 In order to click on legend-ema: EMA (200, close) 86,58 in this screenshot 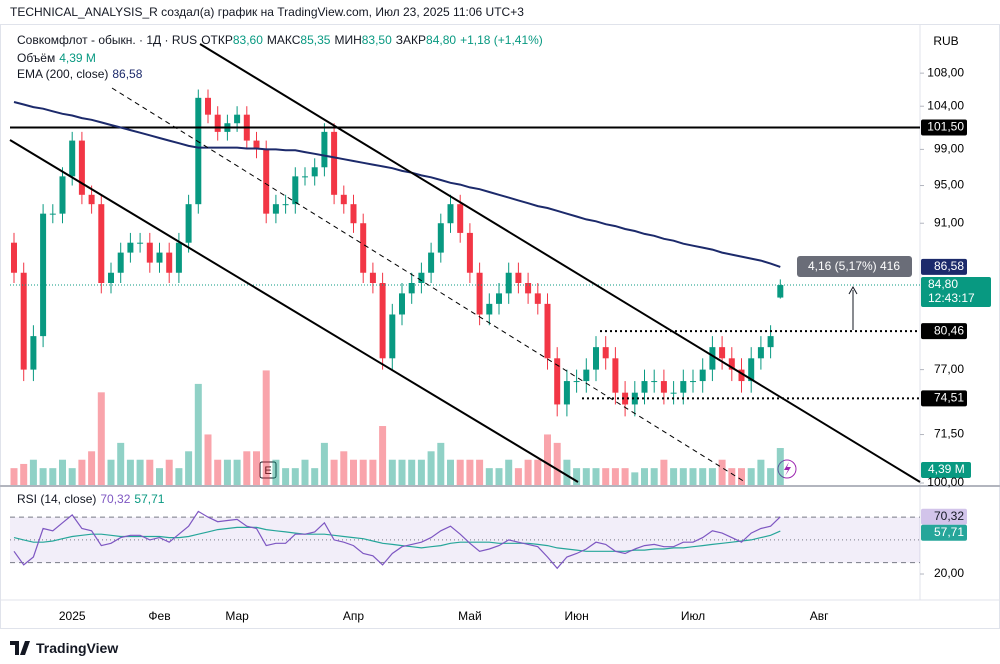, I will do `click(79, 74)`.